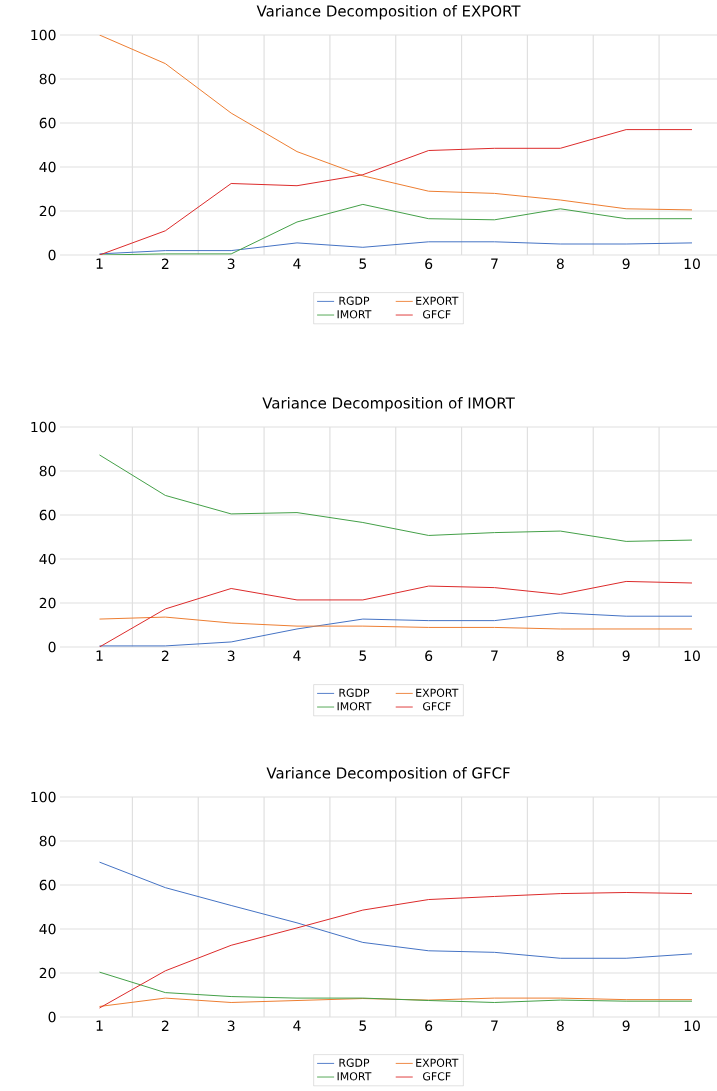  What do you see at coordinates (388, 404) in the screenshot?
I see `chart-title: Variance Decomposition of IMORT` at bounding box center [388, 404].